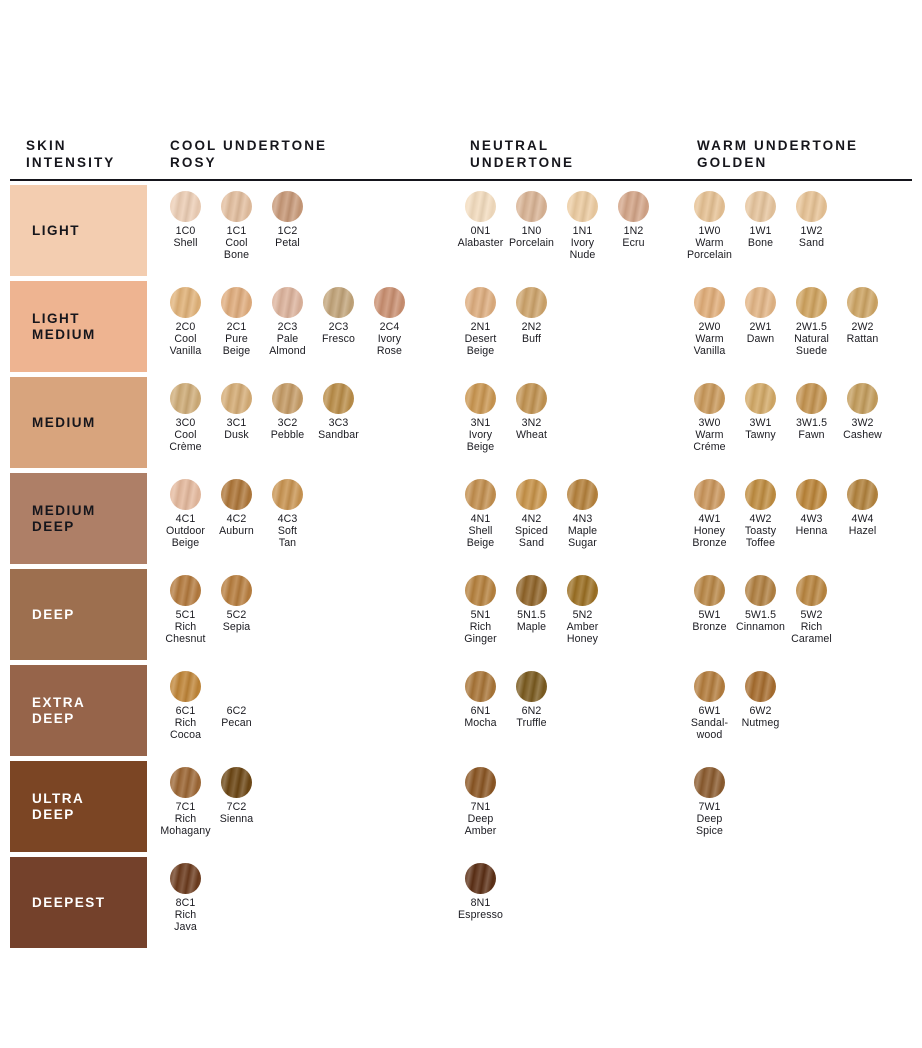 The height and width of the screenshot is (1048, 922). What do you see at coordinates (760, 607) in the screenshot?
I see `shade-swatch-5w1-5-cinnamon: 5W1.5 Cinnamon` at bounding box center [760, 607].